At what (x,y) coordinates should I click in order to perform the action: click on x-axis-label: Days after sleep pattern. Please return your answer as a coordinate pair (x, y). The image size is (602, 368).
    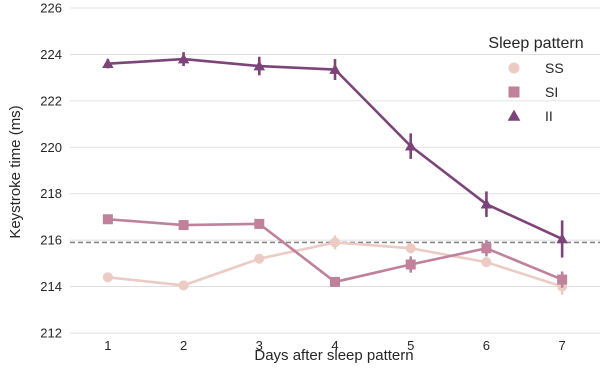
    Looking at the image, I should click on (333, 355).